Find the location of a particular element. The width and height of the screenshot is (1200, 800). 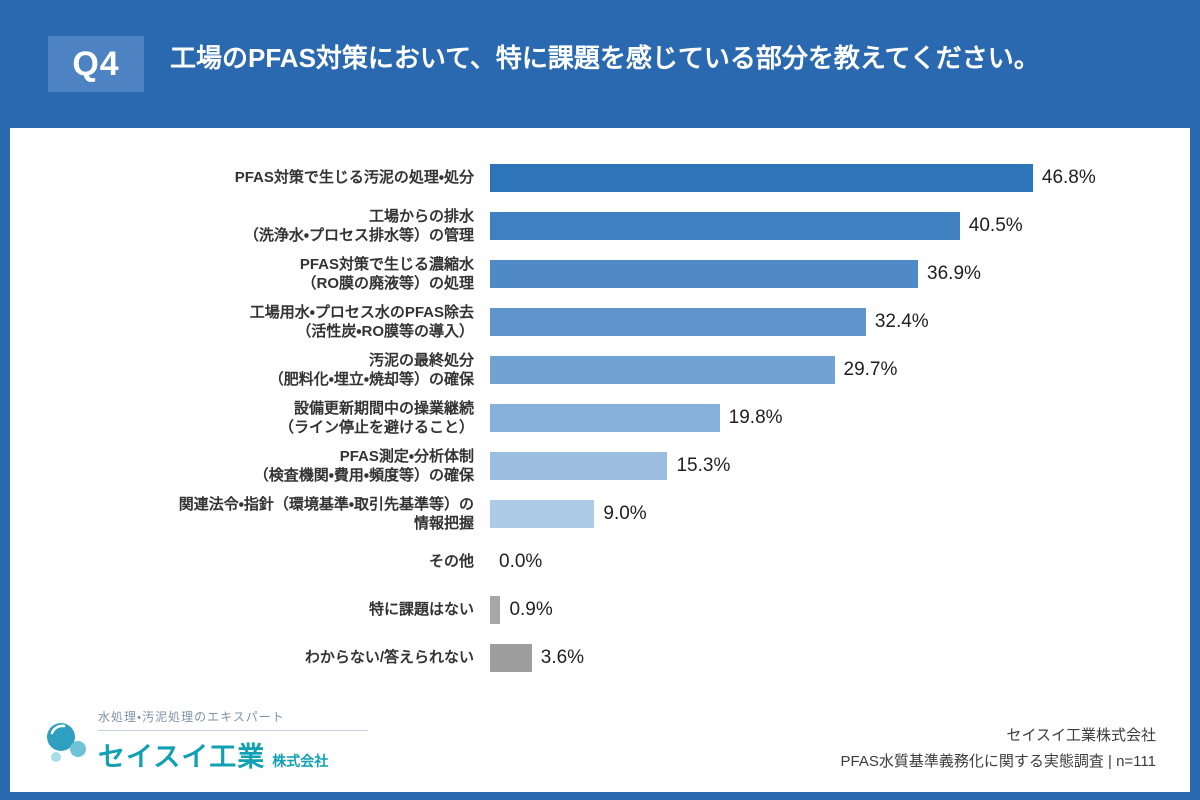

bar-track: 46.8% is located at coordinates (840, 178).